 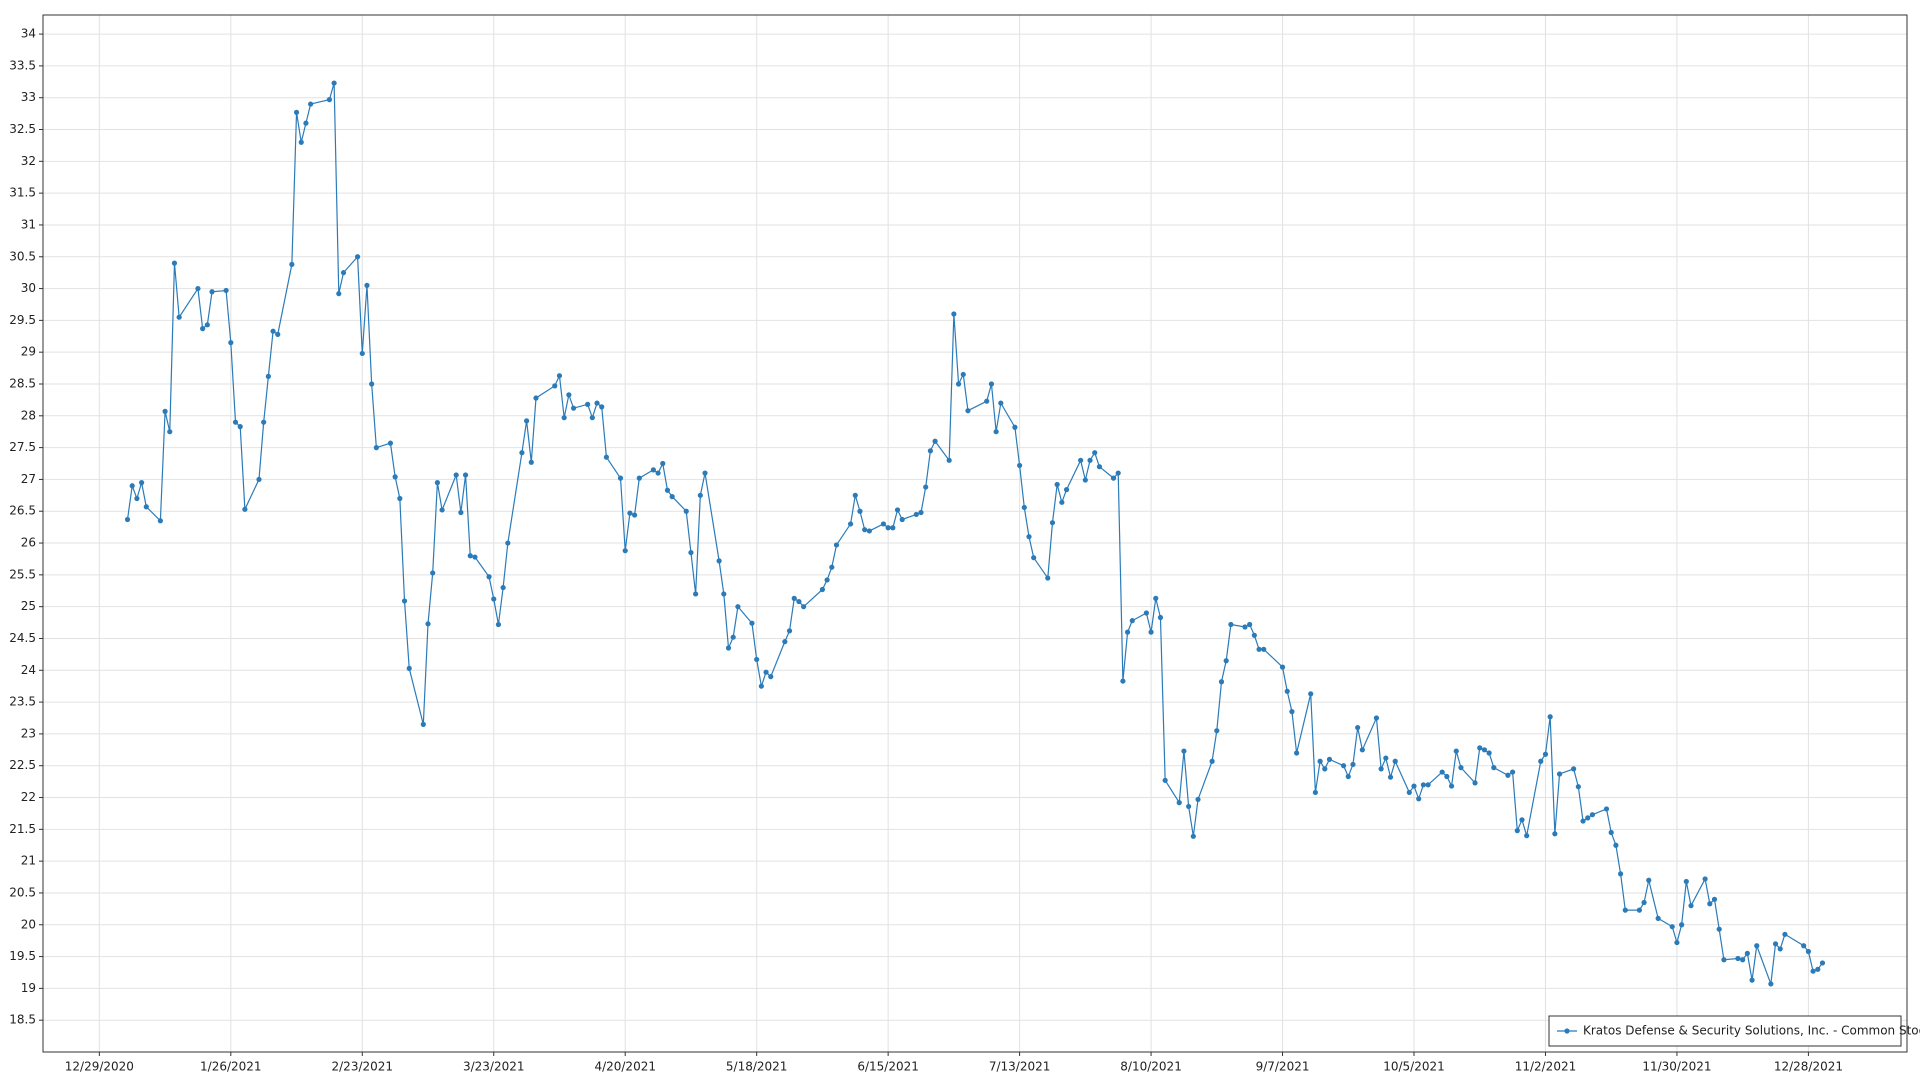 I want to click on y-tick-label: 26, so click(x=28, y=543).